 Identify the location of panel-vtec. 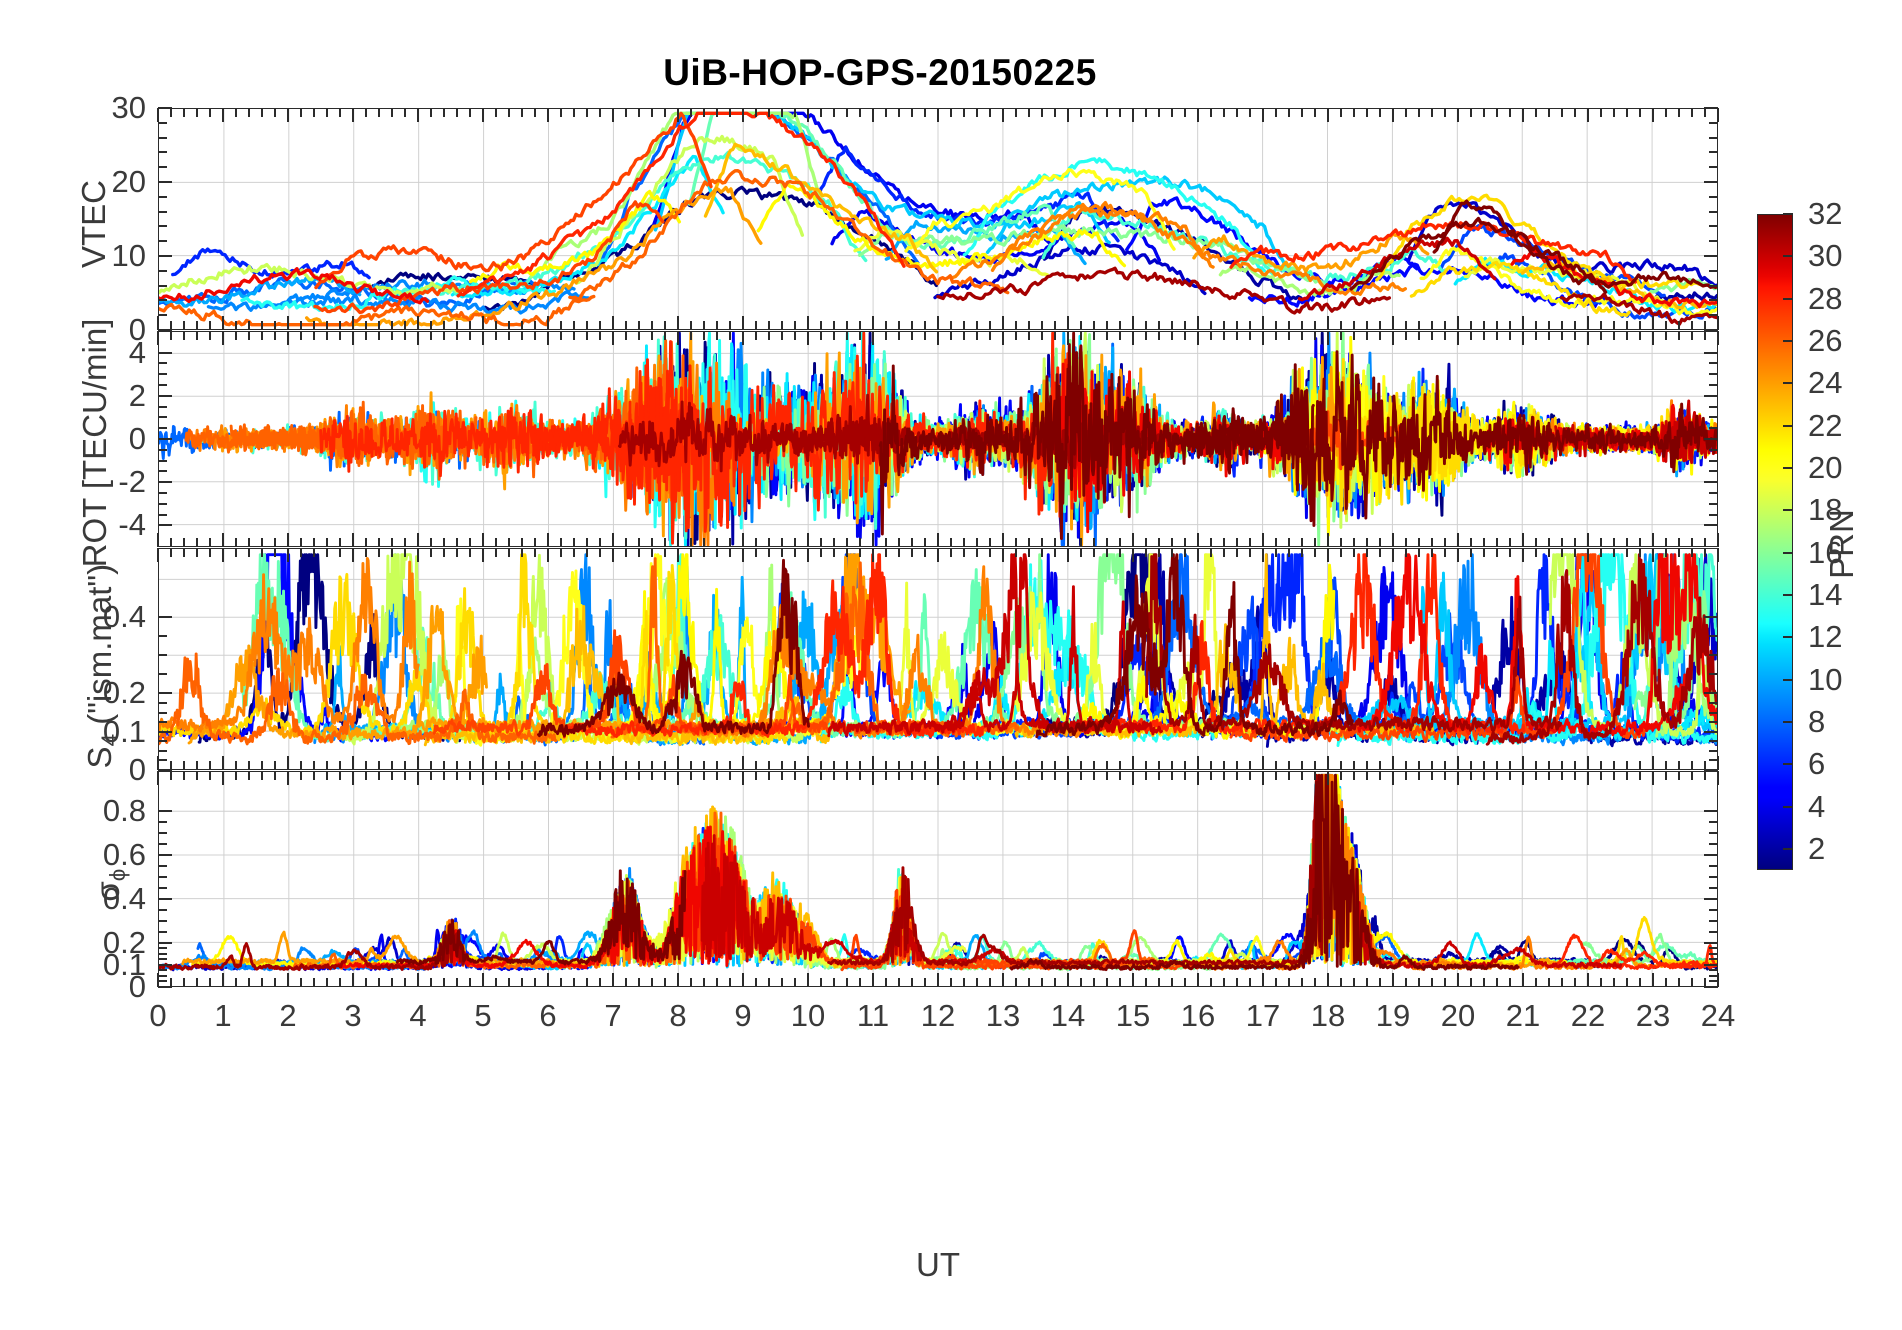
(938, 219).